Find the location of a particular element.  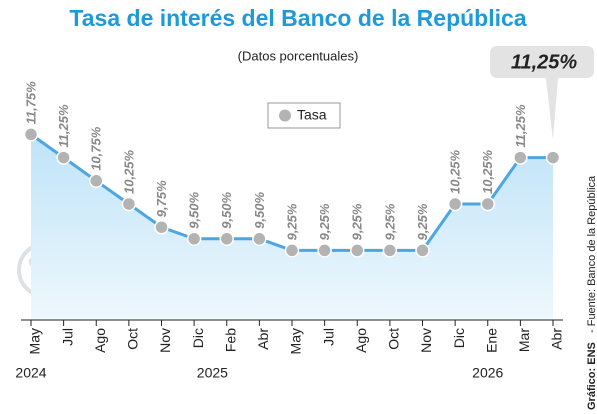

chart-subtitle: (Datos porcentuales) is located at coordinates (298, 55).